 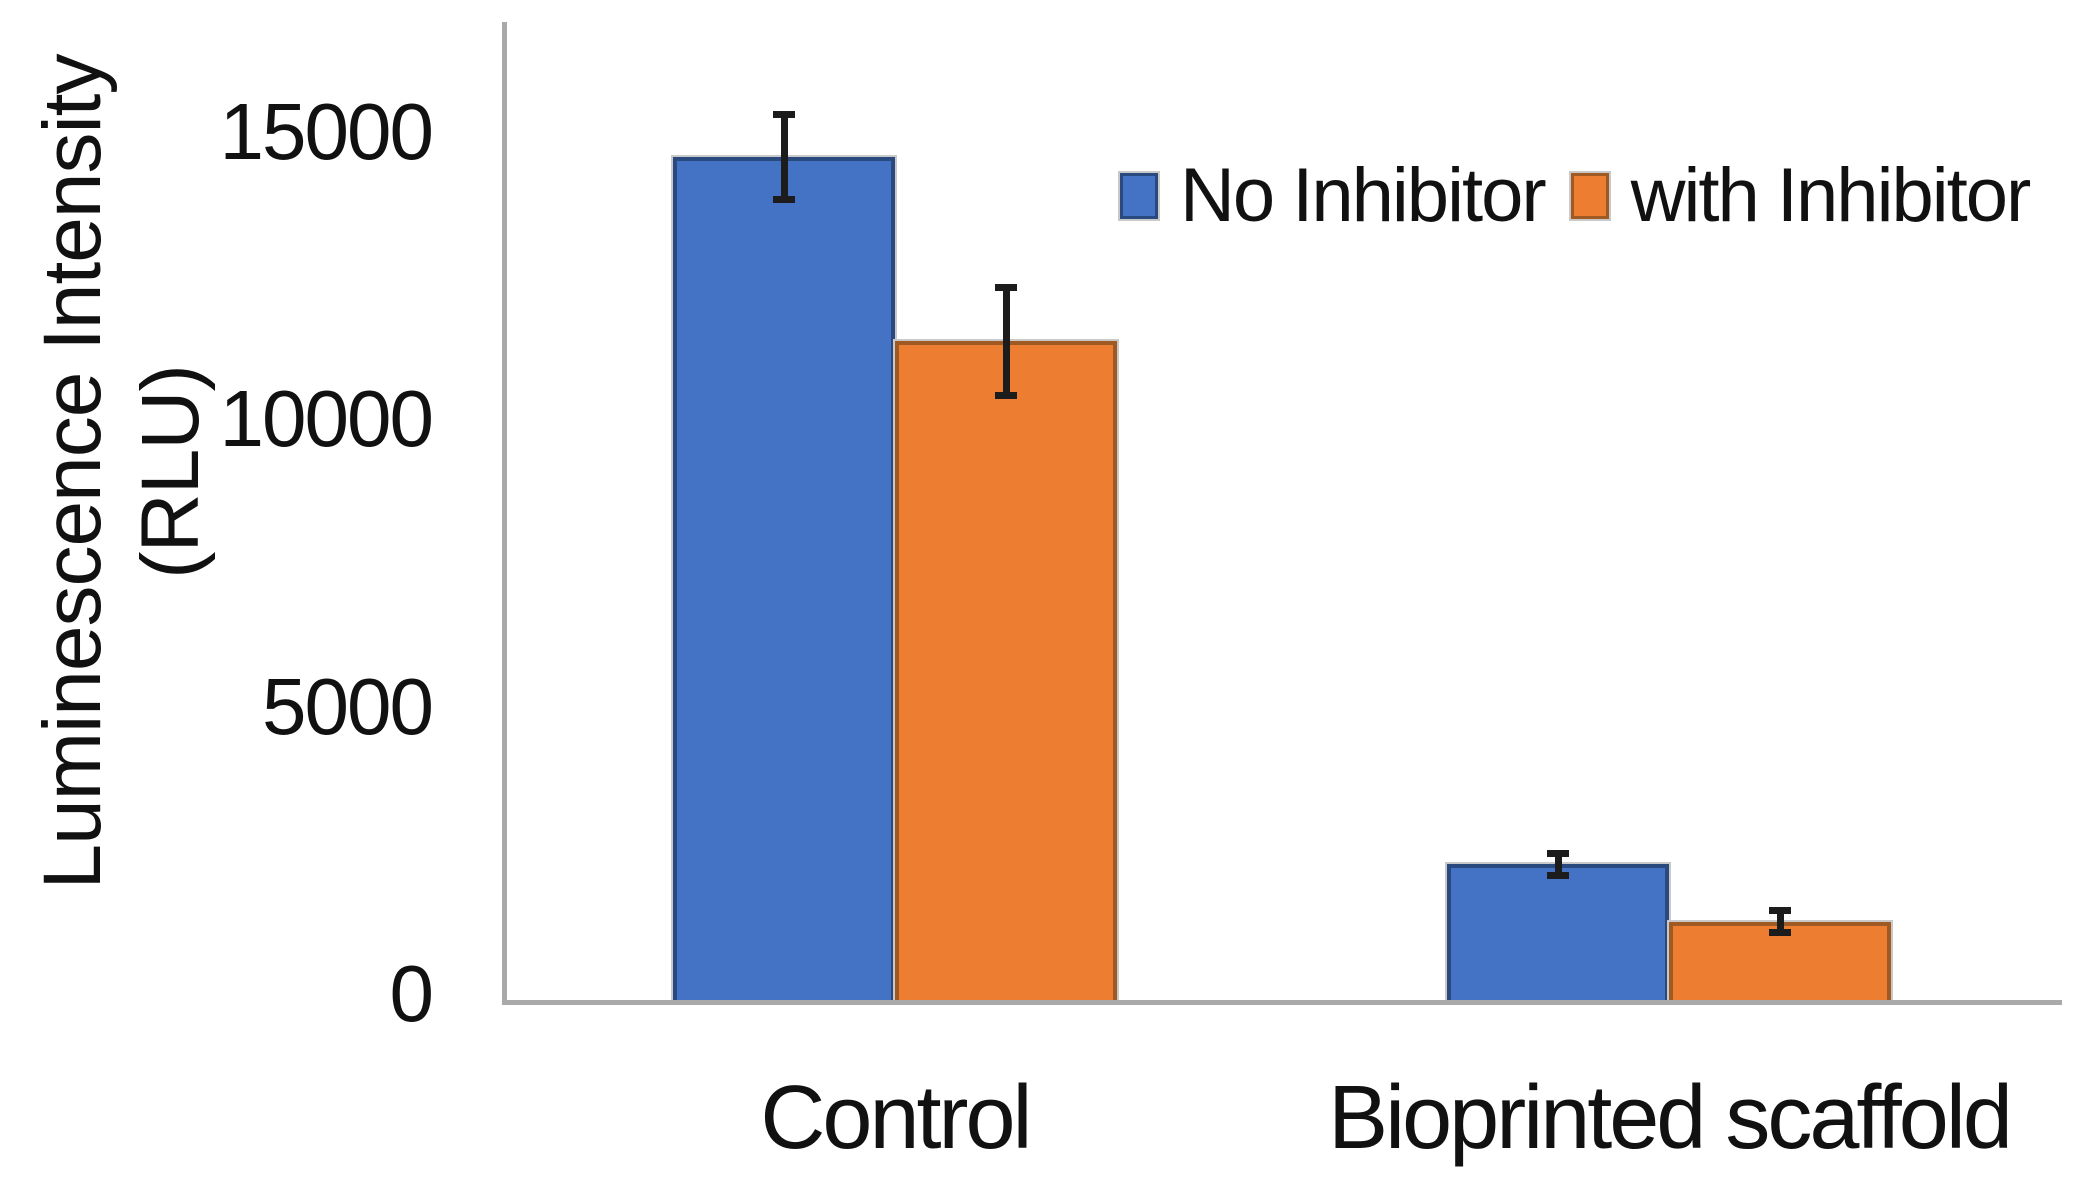 I want to click on bar-control-with-inhibitor, so click(x=1006, y=671).